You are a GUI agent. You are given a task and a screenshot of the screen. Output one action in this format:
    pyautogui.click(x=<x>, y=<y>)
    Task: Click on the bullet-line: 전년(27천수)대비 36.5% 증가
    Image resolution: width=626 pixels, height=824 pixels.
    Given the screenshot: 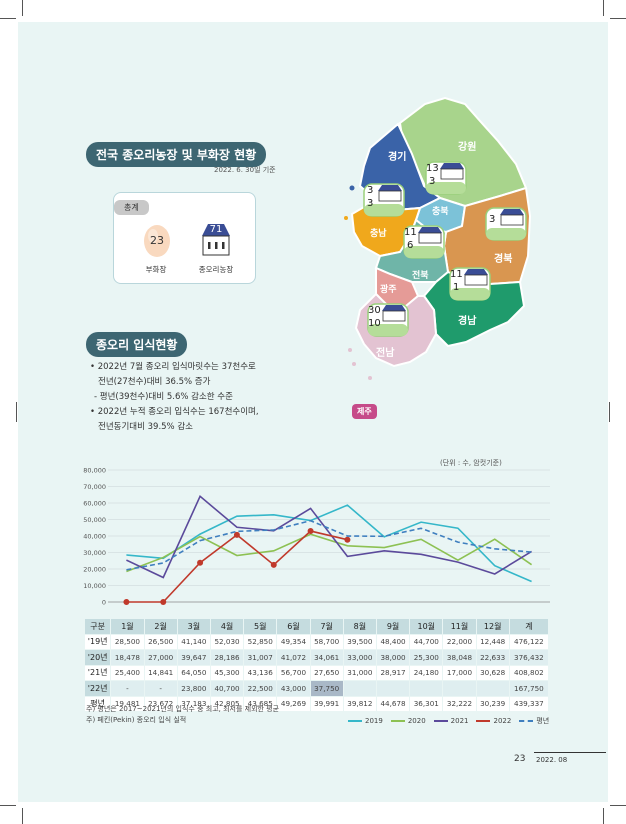 What is the action you would take?
    pyautogui.click(x=154, y=382)
    